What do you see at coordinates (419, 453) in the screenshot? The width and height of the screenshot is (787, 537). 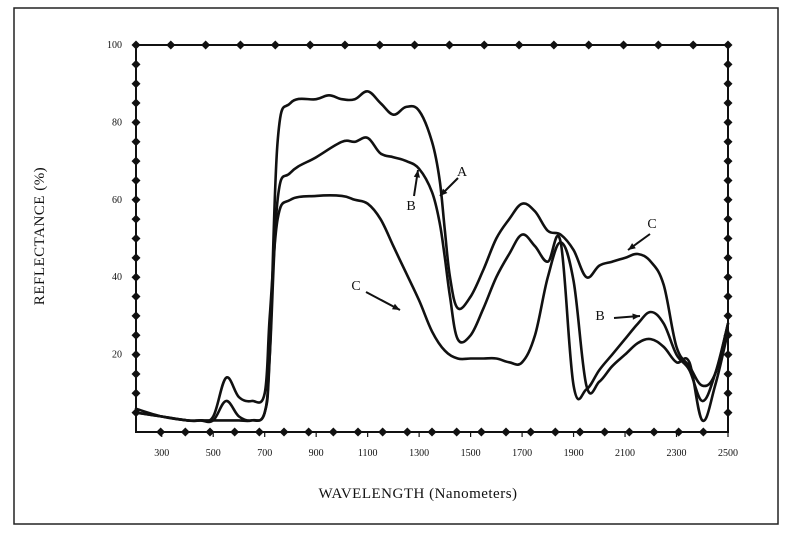 I see `x-tick-label: 1300` at bounding box center [419, 453].